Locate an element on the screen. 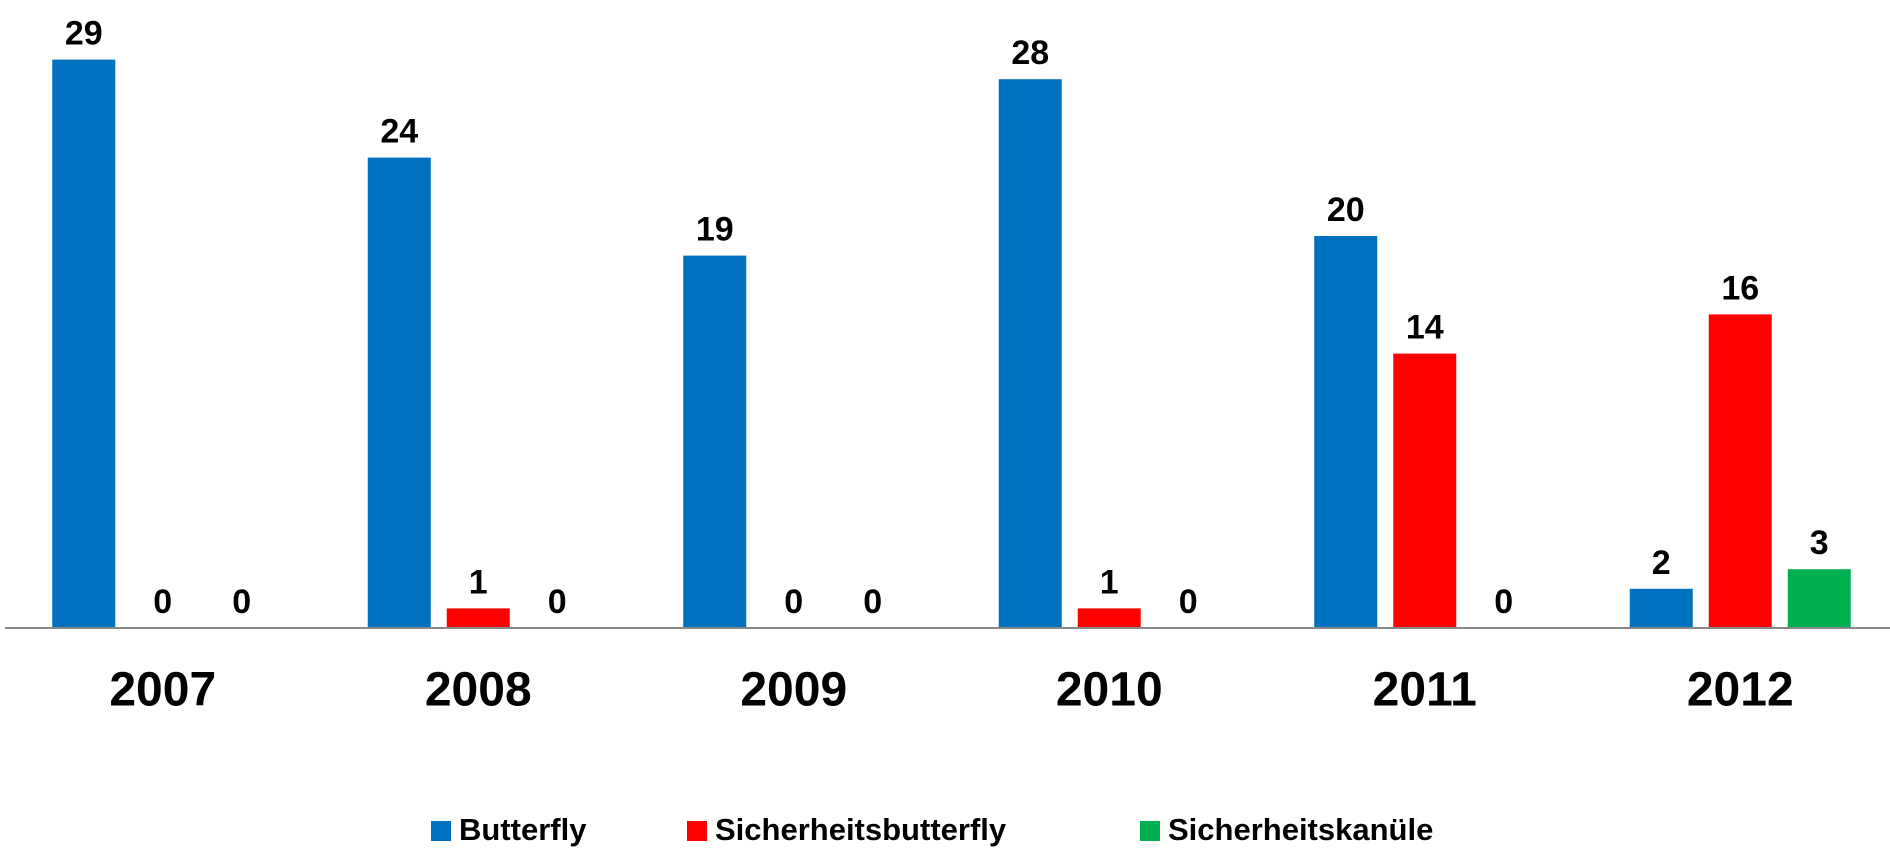 This screenshot has width=1890, height=852. x-tick-label: 2008 is located at coordinates (478, 690).